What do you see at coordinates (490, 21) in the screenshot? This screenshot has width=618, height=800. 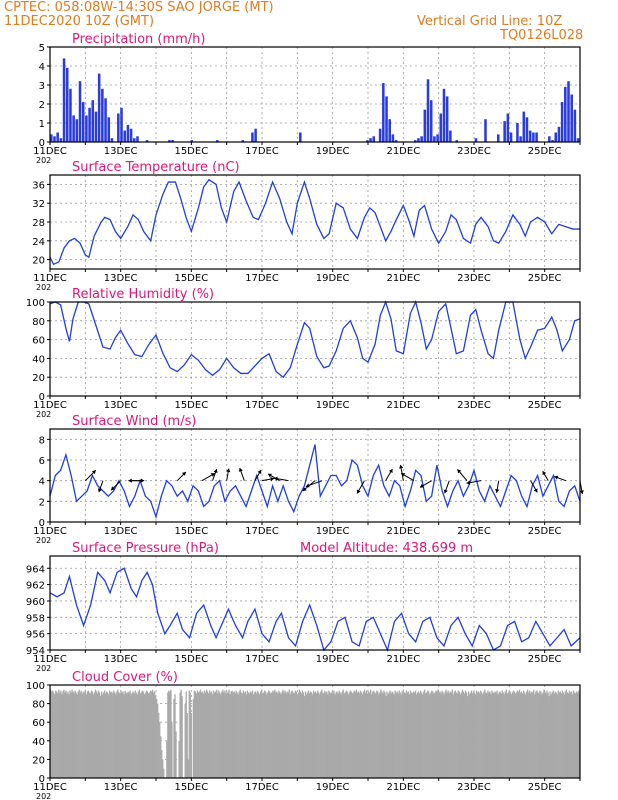 I see `header-grid-note: Vertical Grid Line: 10Z` at bounding box center [490, 21].